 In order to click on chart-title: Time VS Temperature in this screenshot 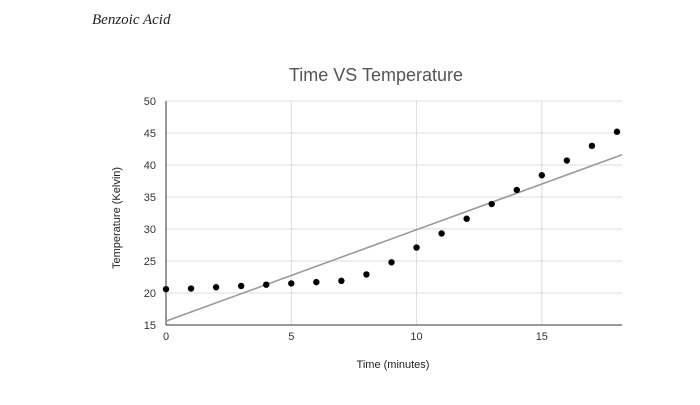, I will do `click(376, 75)`.